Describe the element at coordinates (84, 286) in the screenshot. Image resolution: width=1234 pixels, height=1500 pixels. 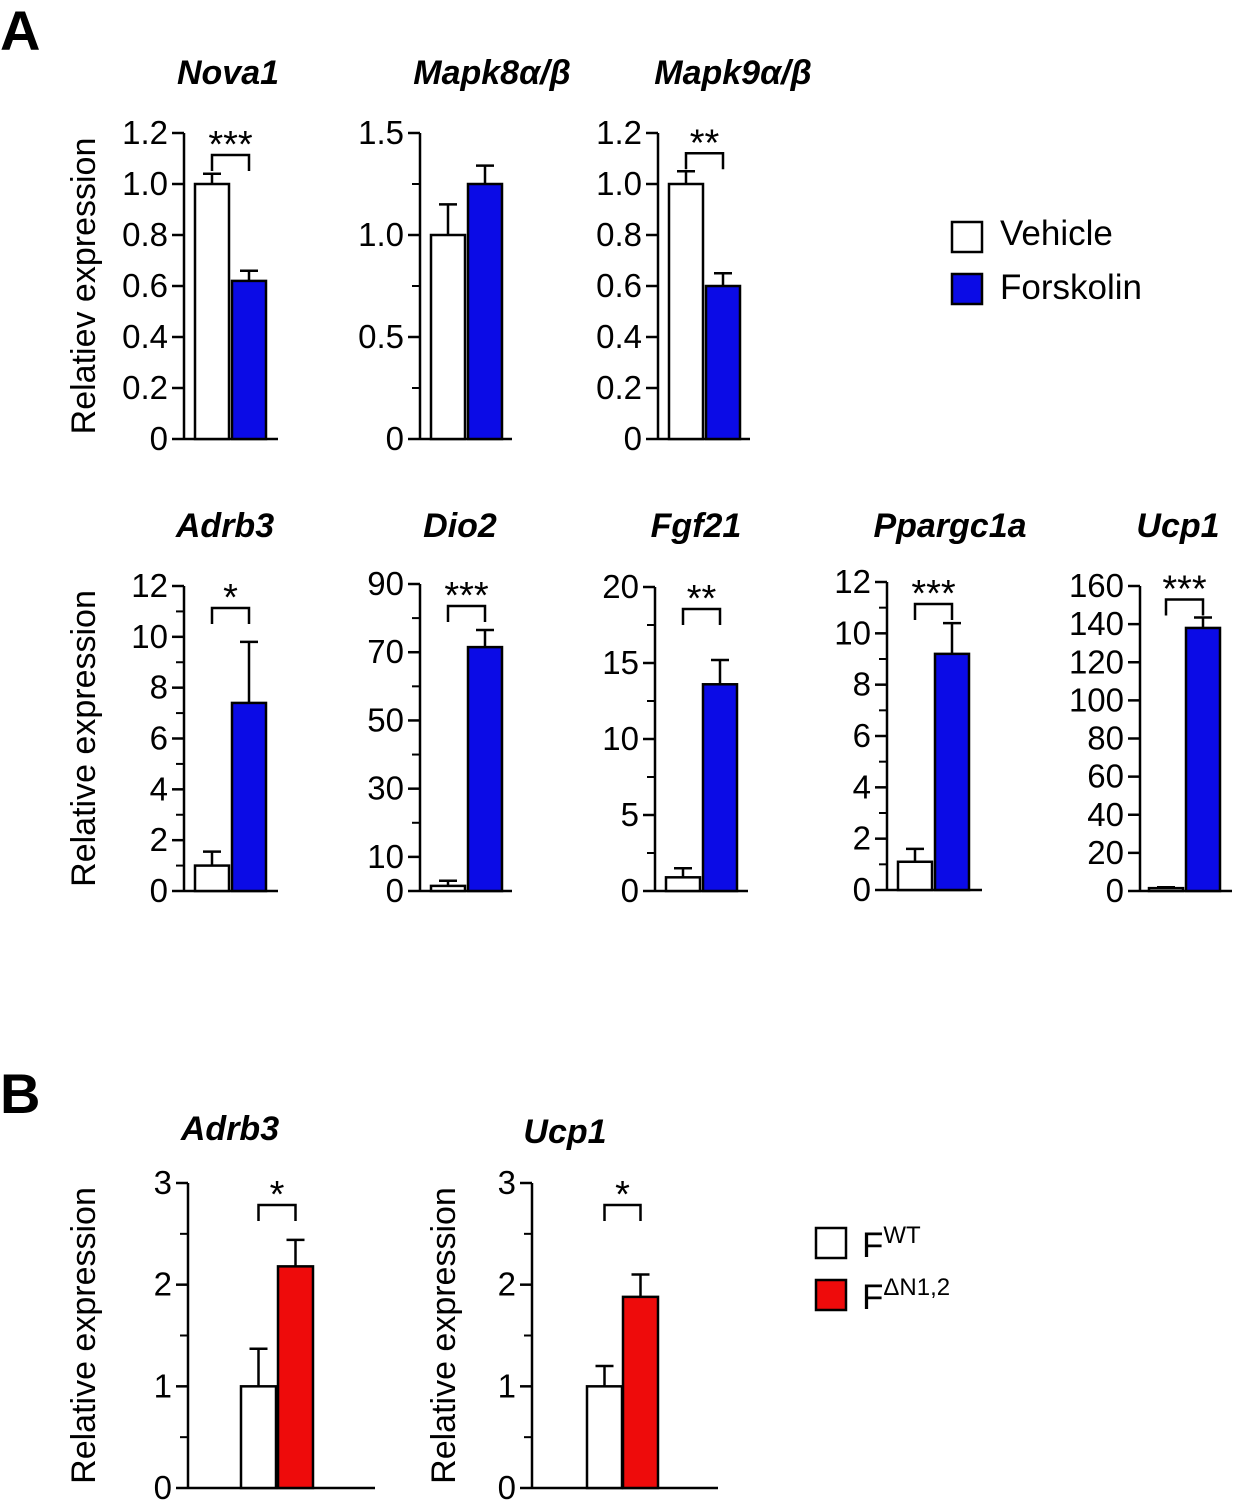
I see `y-axis-label: Relatiev expression` at that location.